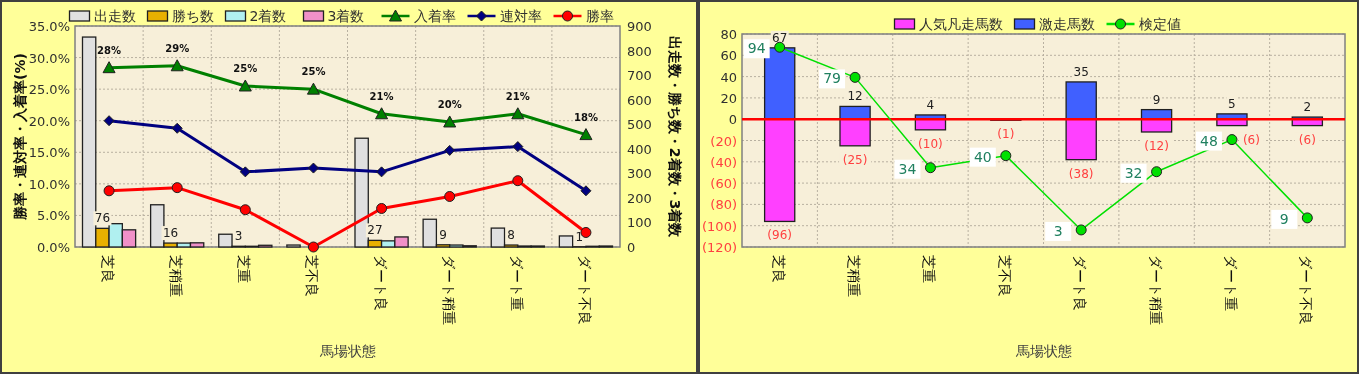  What do you see at coordinates (723, 162) in the screenshot?
I see `y-tick-label: (40)` at bounding box center [723, 162].